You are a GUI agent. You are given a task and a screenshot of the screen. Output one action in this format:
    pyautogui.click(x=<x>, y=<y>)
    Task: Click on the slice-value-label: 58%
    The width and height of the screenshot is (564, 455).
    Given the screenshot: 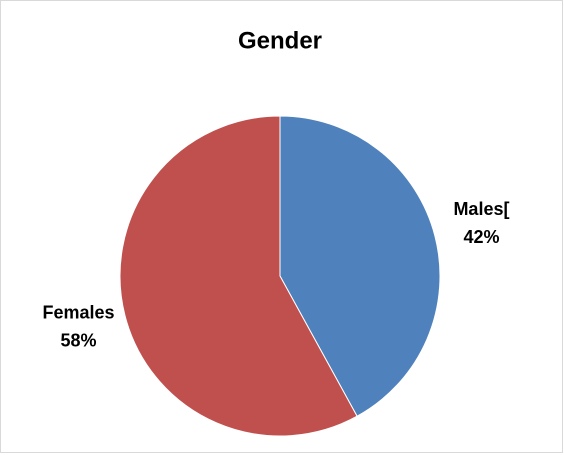 What is the action you would take?
    pyautogui.click(x=79, y=340)
    